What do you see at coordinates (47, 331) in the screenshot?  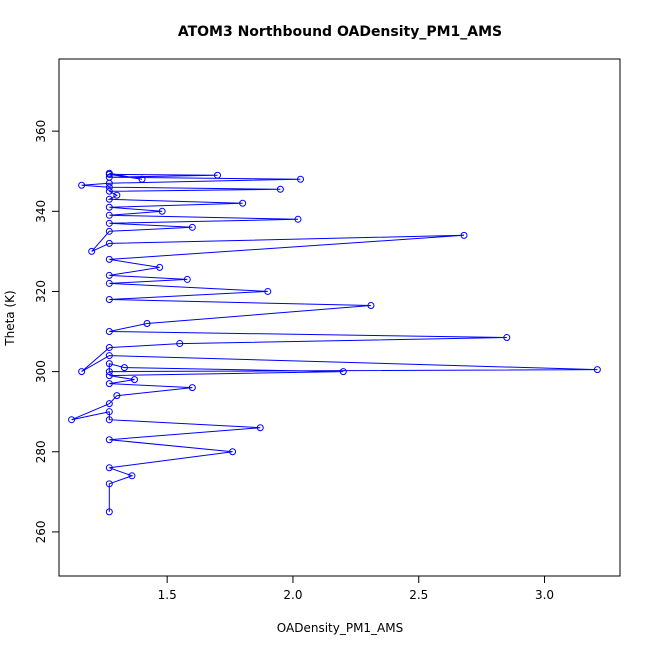 I see `y-axis: 260 280 300 320 340 360` at bounding box center [47, 331].